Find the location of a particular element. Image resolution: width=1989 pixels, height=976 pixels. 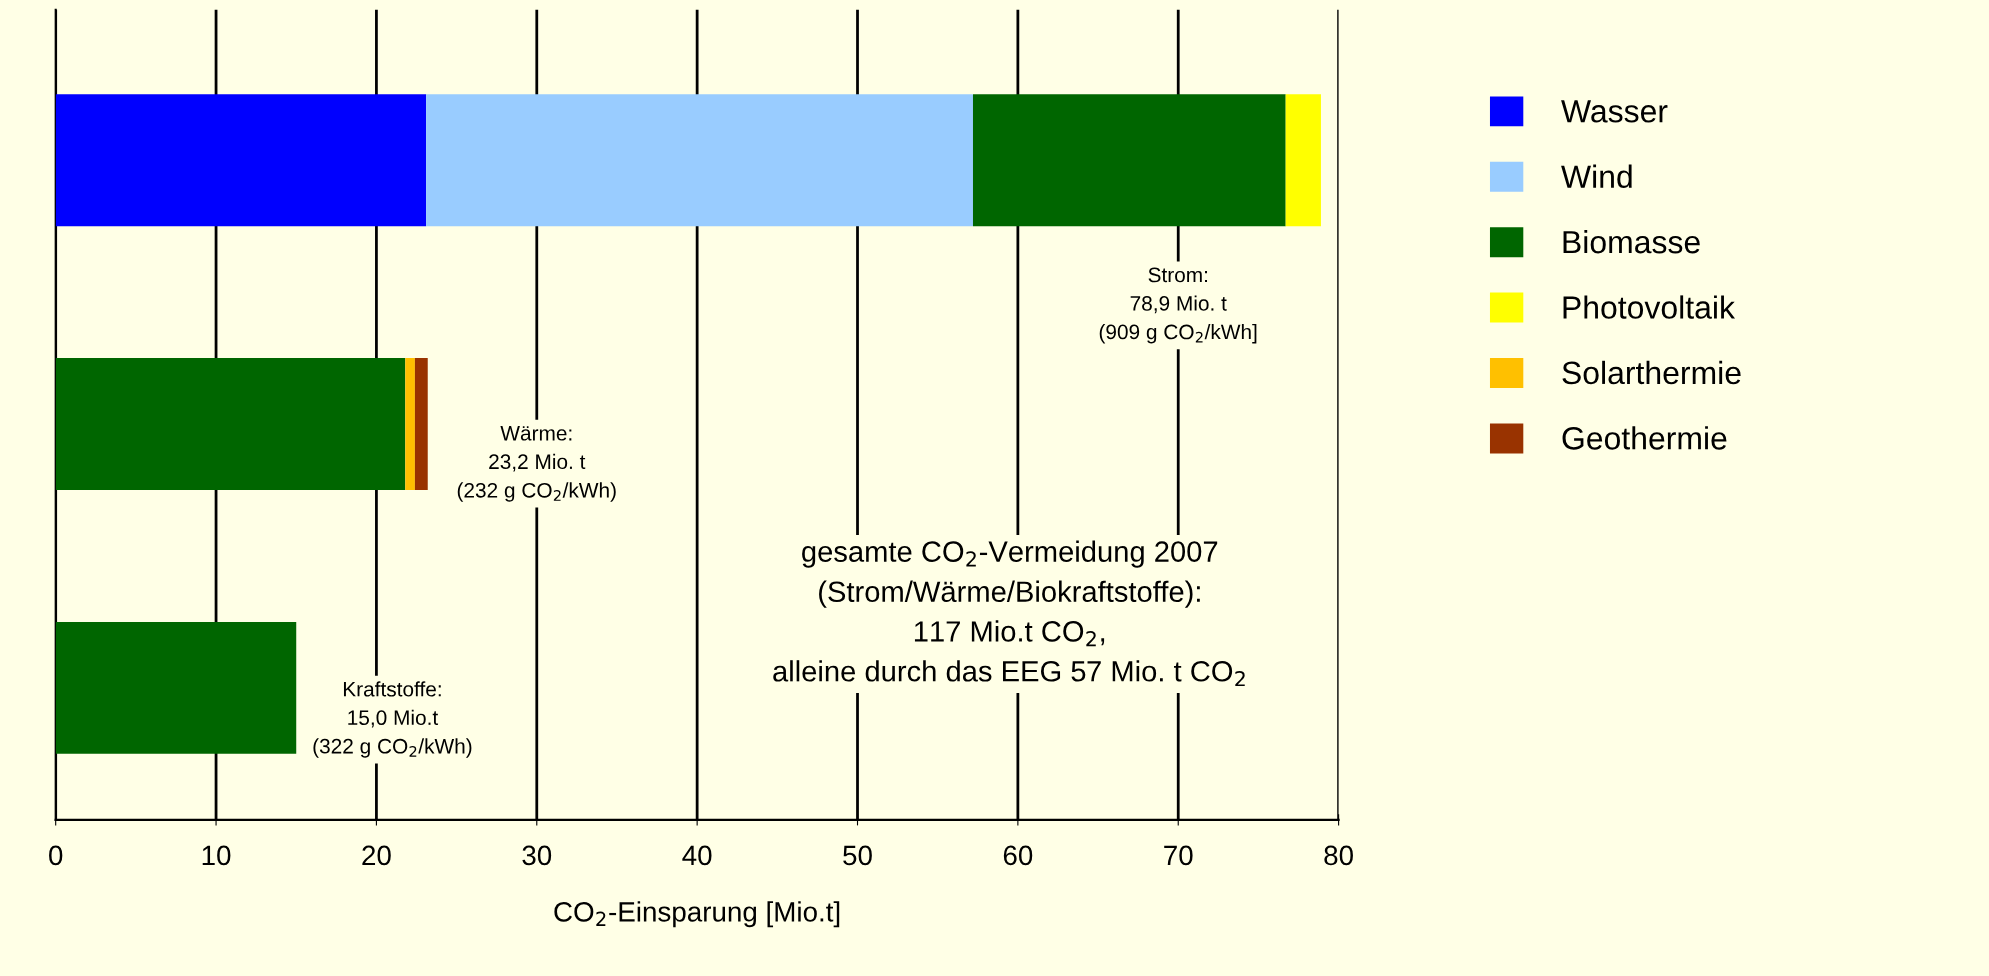

x-tick-label: 60 is located at coordinates (1018, 855).